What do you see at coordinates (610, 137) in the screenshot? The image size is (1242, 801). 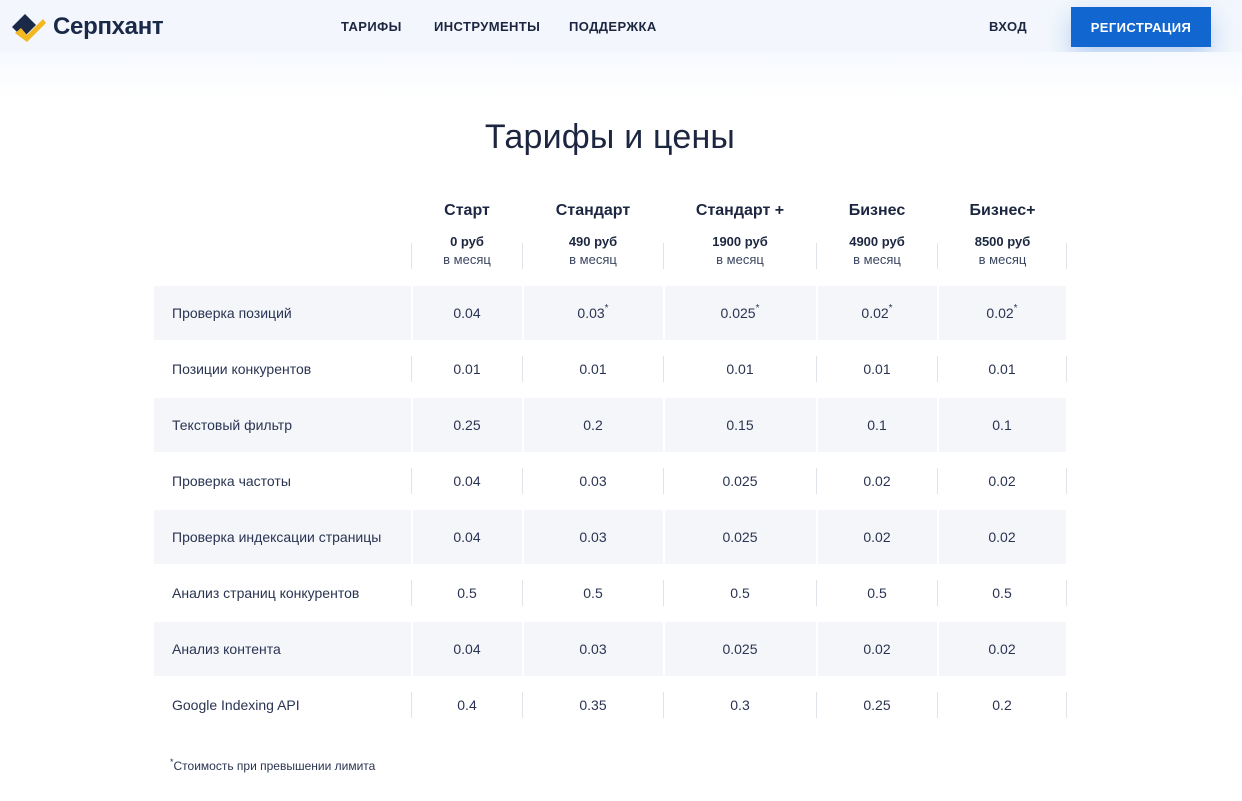 I see `page-title: Тарифы и цены` at bounding box center [610, 137].